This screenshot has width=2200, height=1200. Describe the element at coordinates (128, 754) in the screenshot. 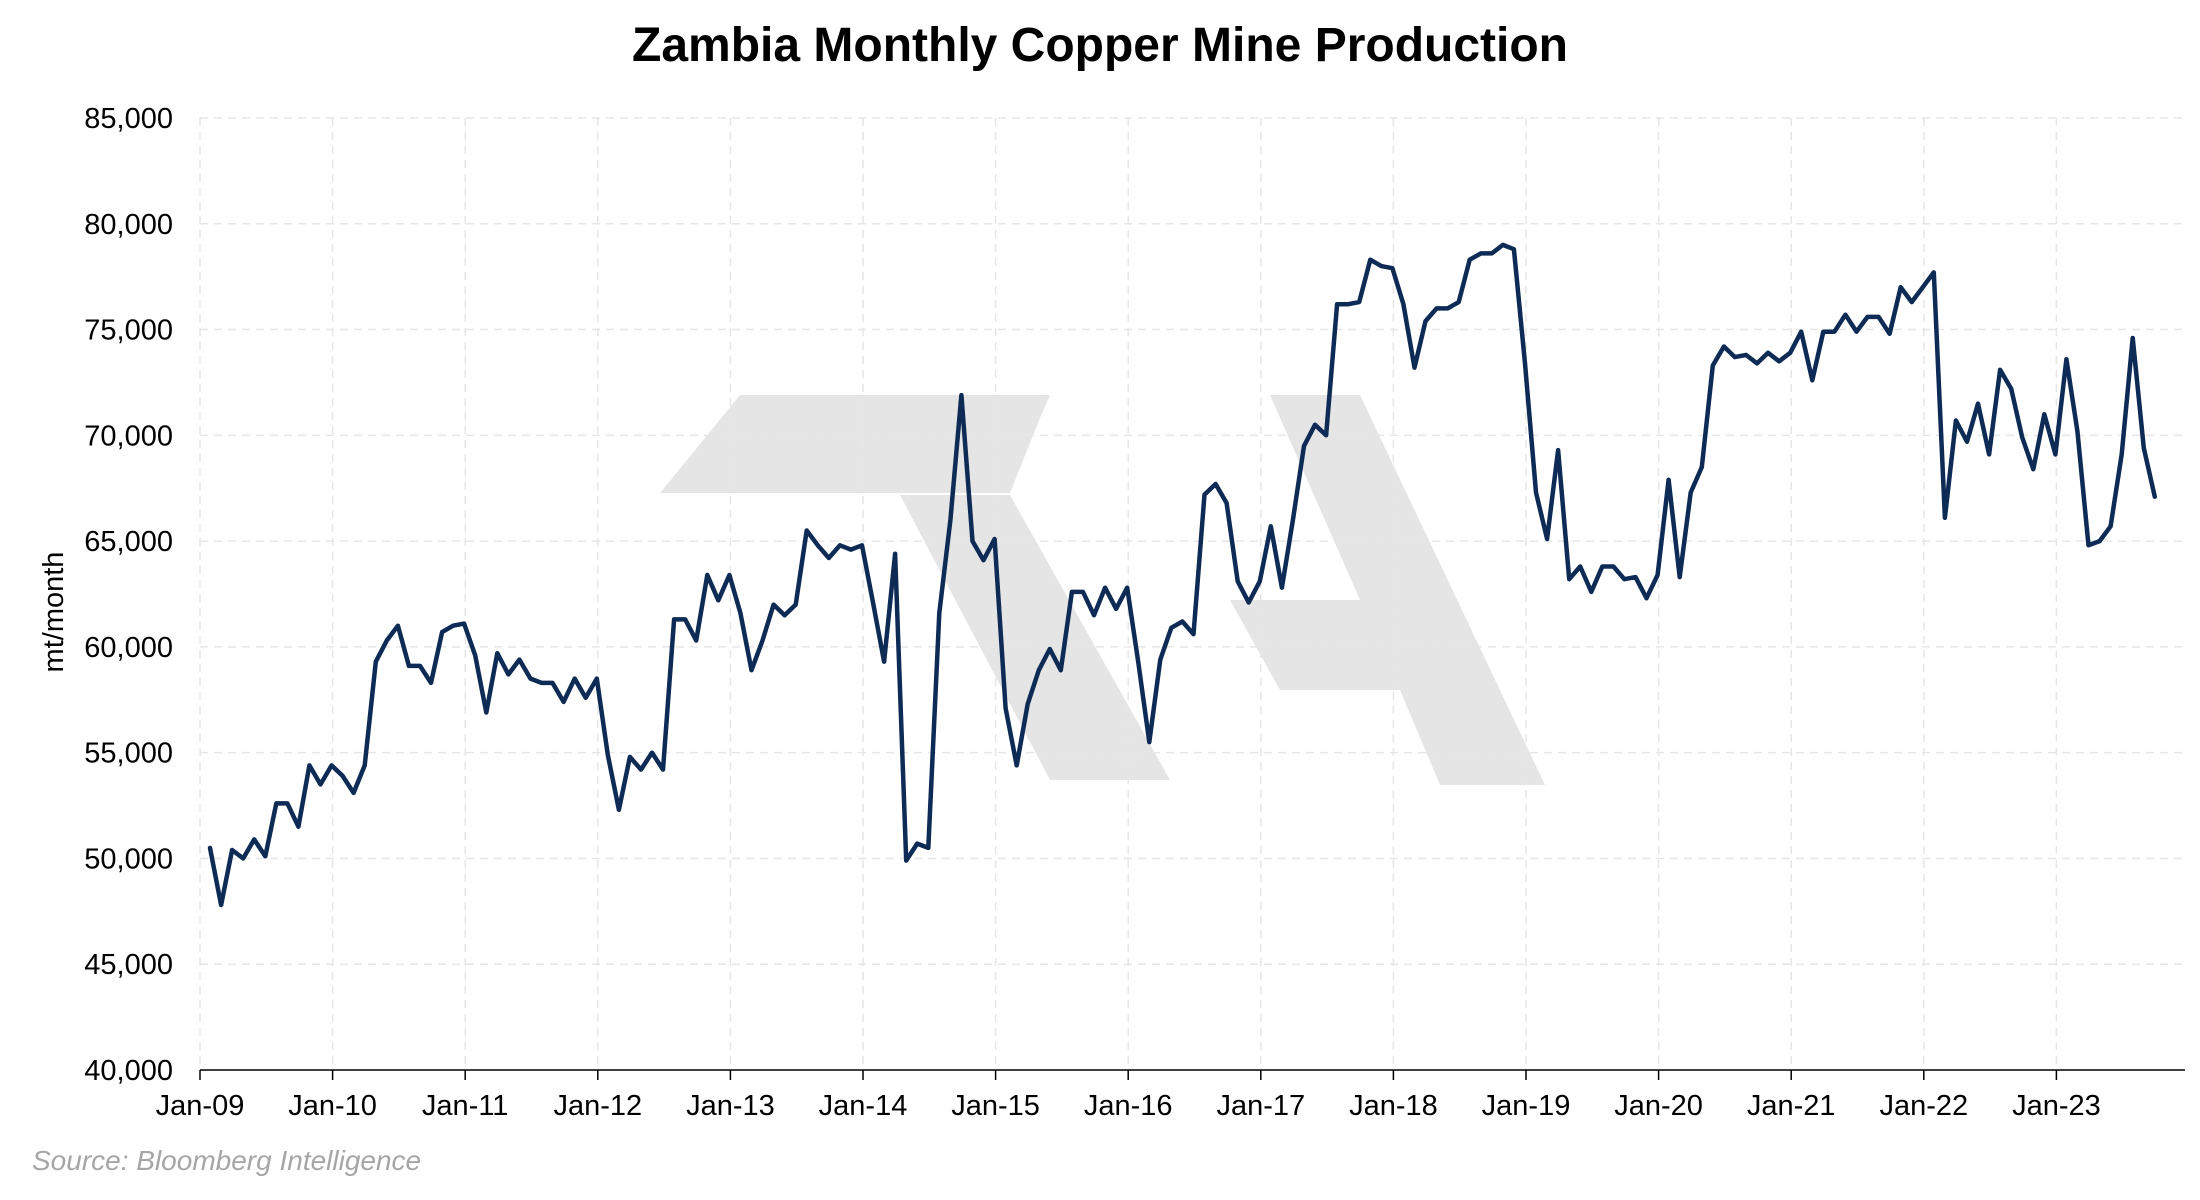

I see `y-tick-label: 55,000` at that location.